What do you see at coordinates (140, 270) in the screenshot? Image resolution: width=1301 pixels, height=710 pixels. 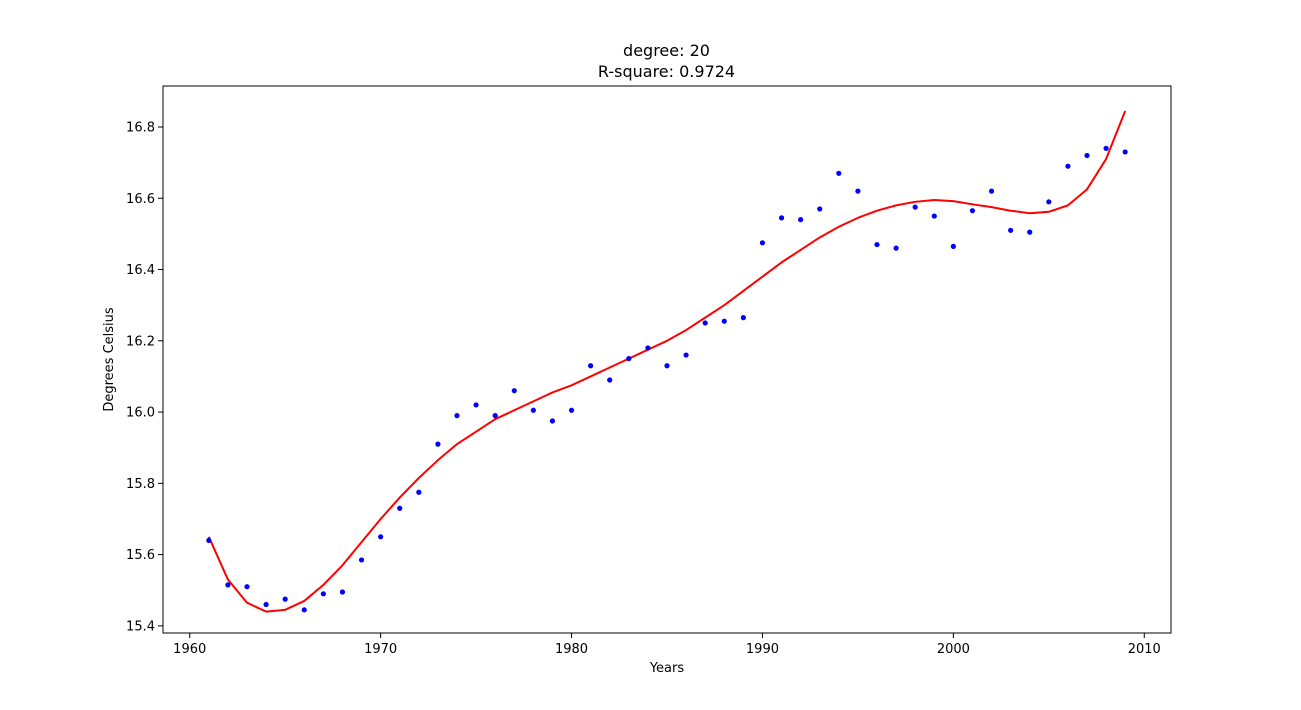 I see `y-tick-label: 16.4` at bounding box center [140, 270].